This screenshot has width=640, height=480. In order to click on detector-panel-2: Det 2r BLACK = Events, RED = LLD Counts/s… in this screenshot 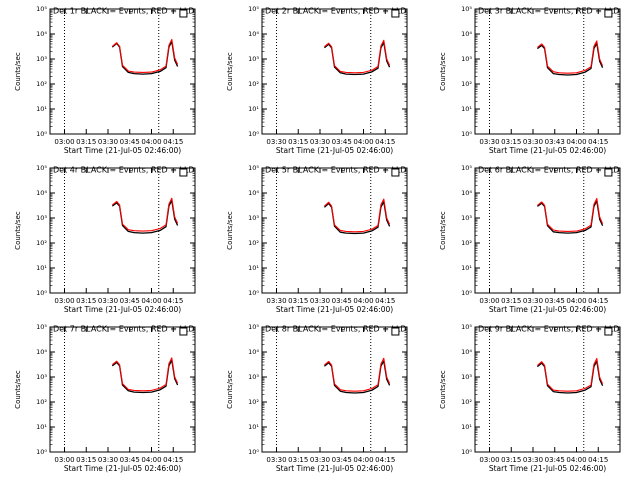, I will do `click(317, 80)`.